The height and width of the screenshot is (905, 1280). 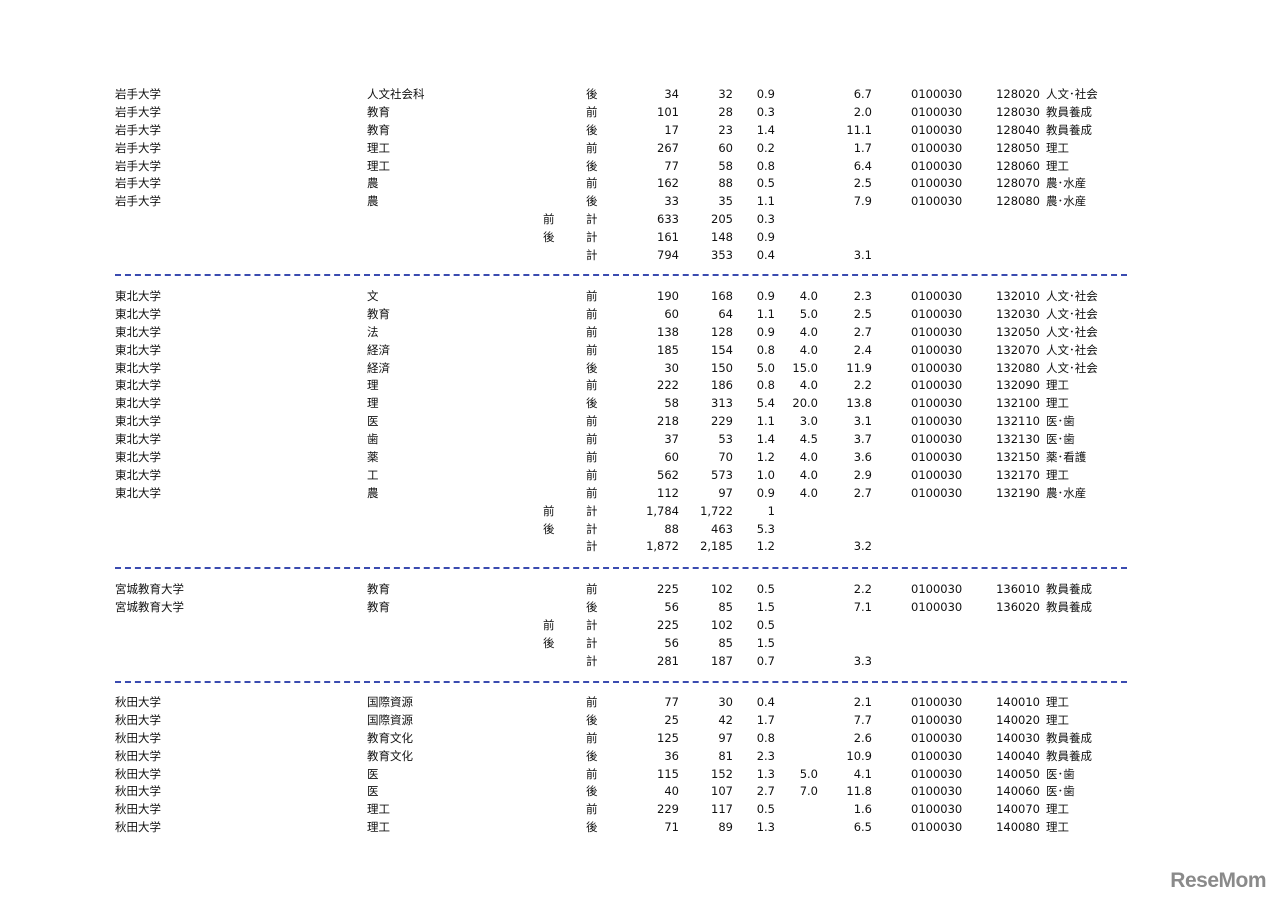 I want to click on col5-value: 7.1, so click(x=862, y=606).